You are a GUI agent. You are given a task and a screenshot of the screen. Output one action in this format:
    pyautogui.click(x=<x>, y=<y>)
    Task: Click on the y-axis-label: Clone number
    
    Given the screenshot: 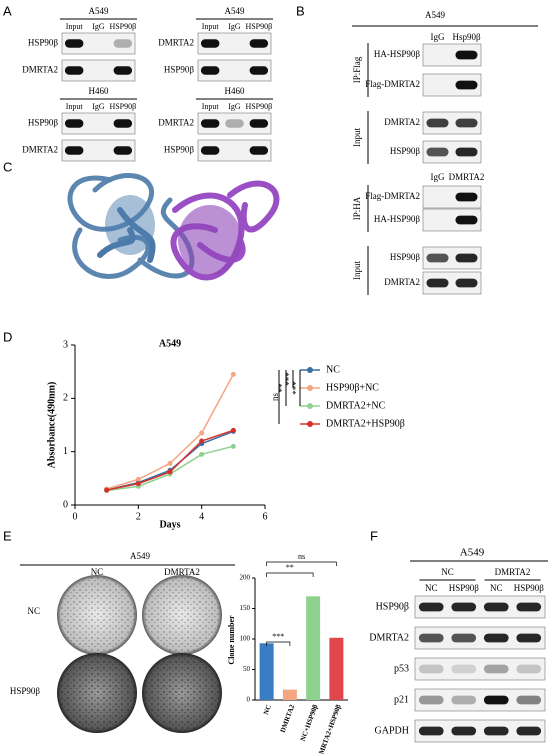 What is the action you would take?
    pyautogui.click(x=231, y=640)
    